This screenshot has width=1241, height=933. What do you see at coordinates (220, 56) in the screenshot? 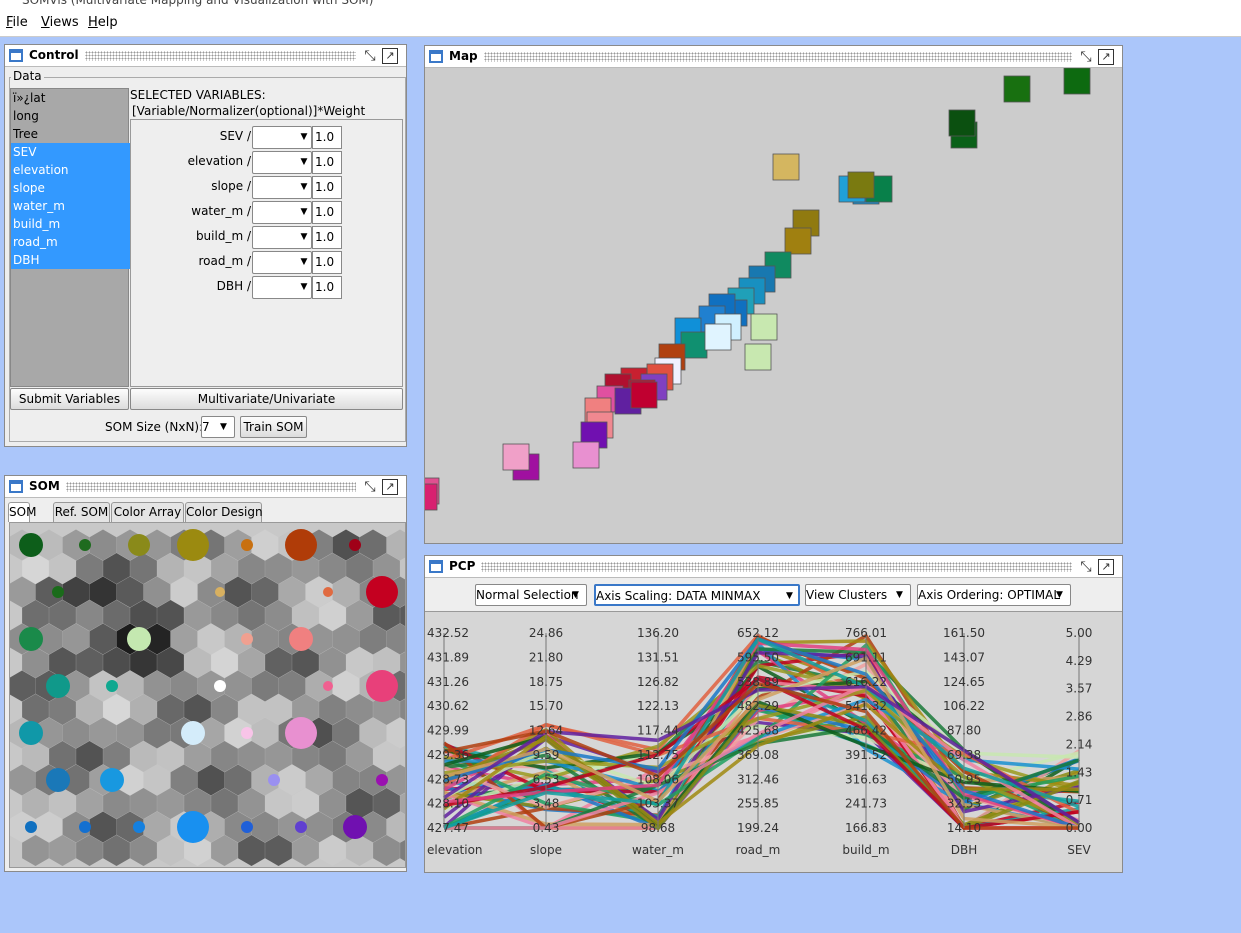
I see `header-fill` at bounding box center [220, 56].